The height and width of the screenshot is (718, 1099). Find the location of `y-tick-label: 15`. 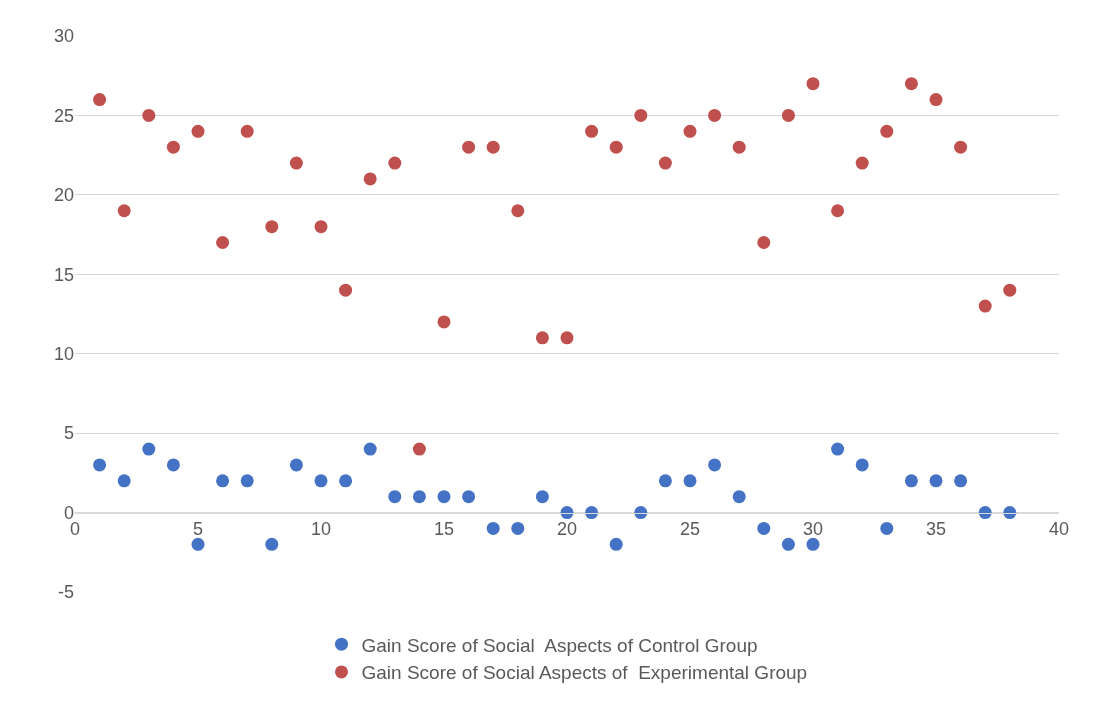

y-tick-label: 15 is located at coordinates (63, 274).